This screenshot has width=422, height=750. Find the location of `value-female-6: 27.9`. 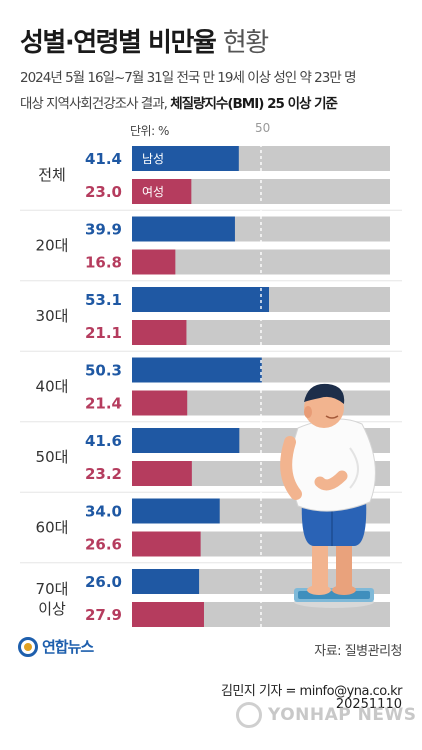

value-female-6: 27.9 is located at coordinates (103, 615).